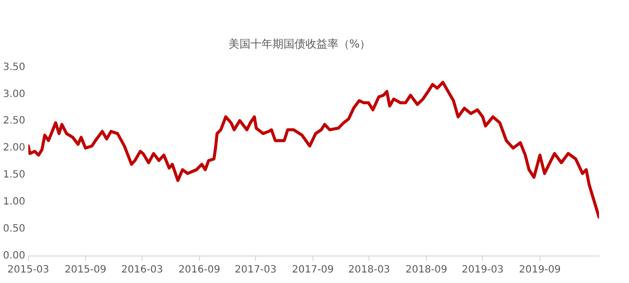 The width and height of the screenshot is (629, 283). I want to click on x-tick-label: 2016-09, so click(199, 270).